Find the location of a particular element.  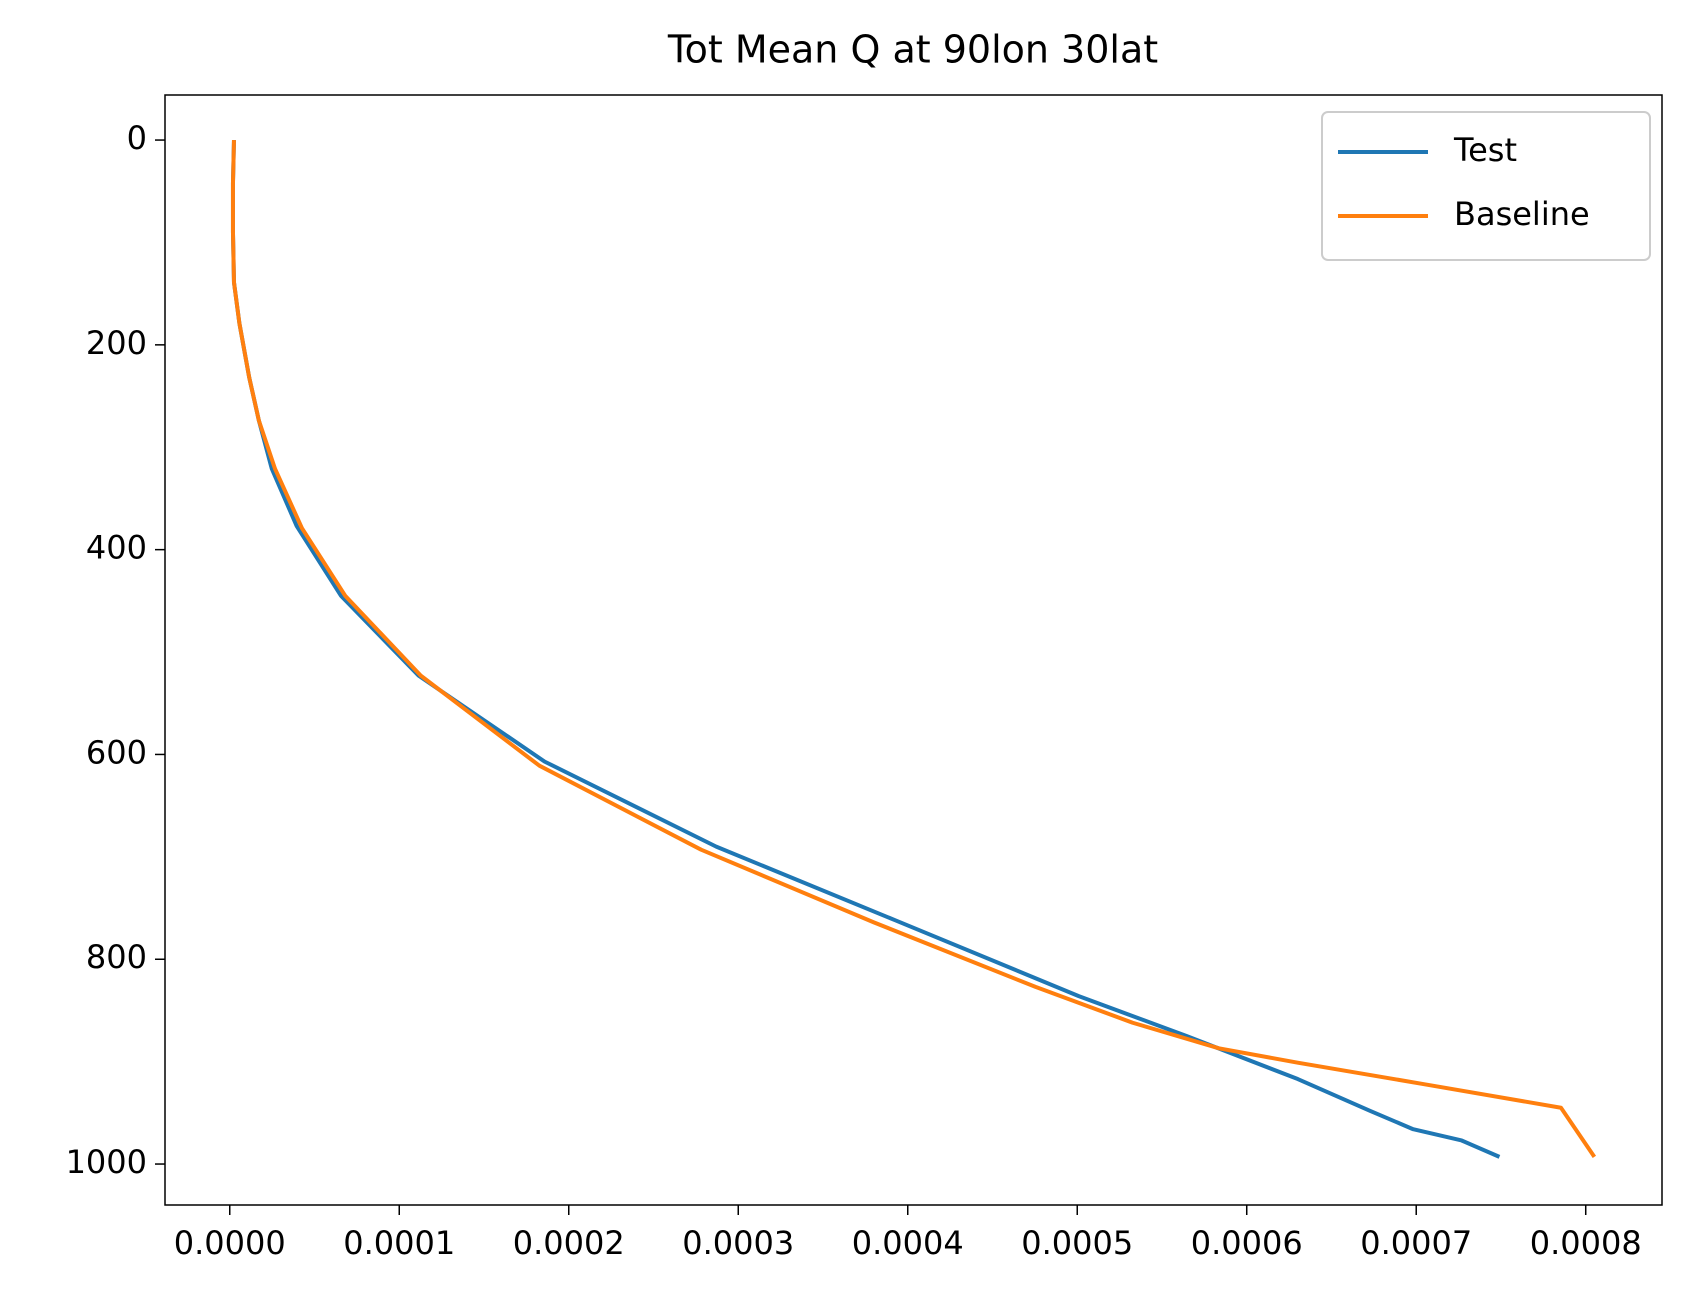

y-tick-label: 800 is located at coordinates (116, 957).